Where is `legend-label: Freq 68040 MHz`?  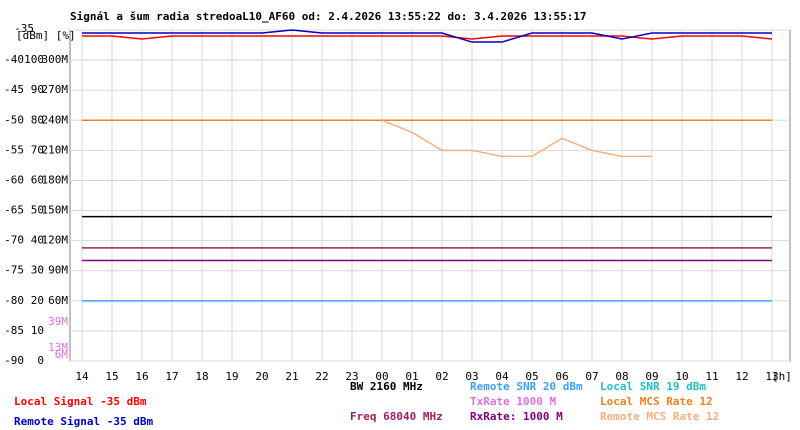 legend-label: Freq 68040 MHz is located at coordinates (396, 416).